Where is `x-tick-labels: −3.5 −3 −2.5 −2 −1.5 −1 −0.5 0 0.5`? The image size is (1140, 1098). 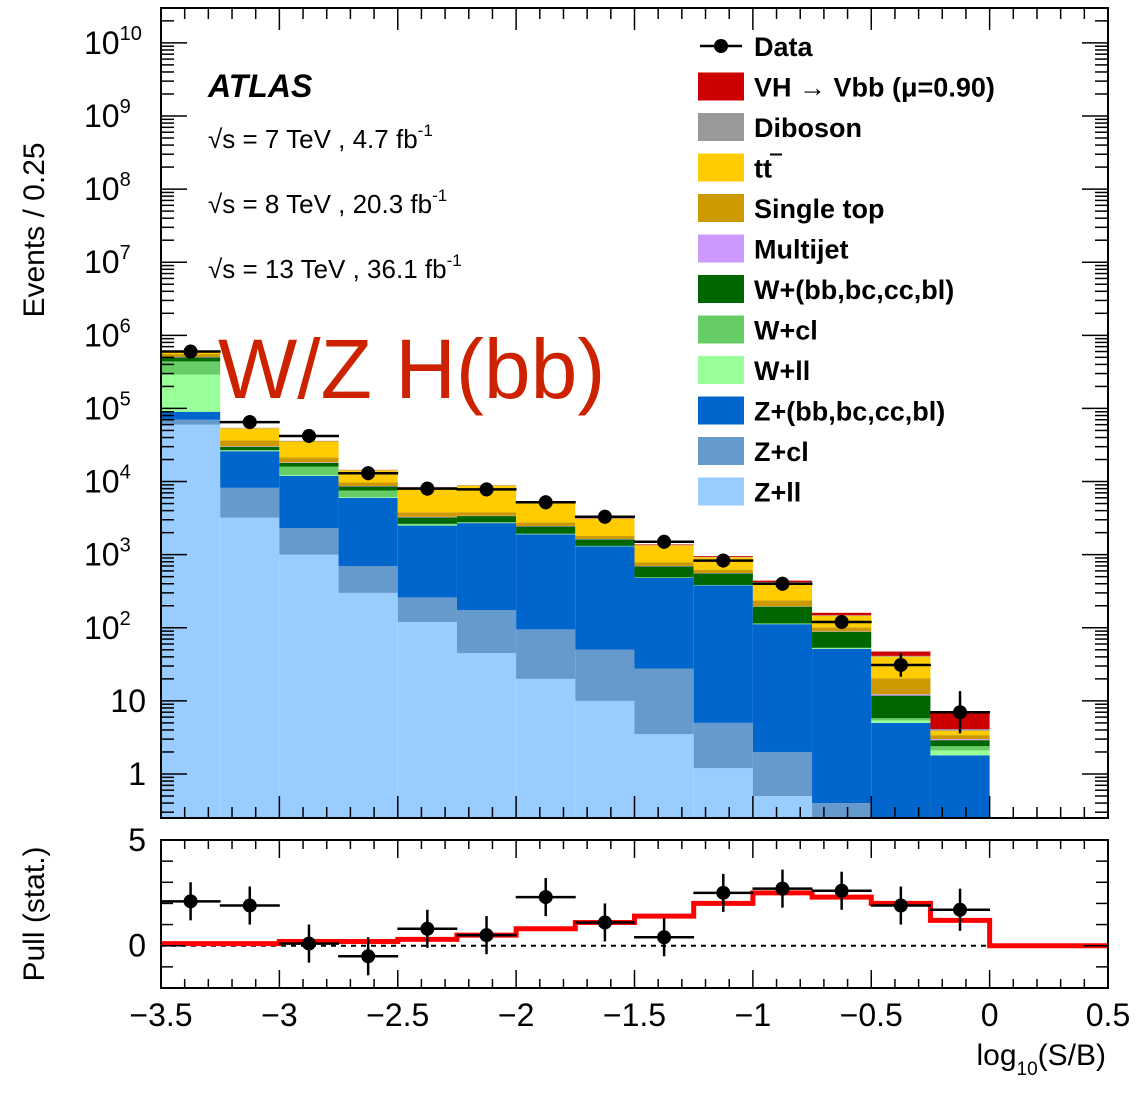 x-tick-labels: −3.5 −3 −2.5 −2 −1.5 −1 −0.5 0 0.5 is located at coordinates (629, 1015).